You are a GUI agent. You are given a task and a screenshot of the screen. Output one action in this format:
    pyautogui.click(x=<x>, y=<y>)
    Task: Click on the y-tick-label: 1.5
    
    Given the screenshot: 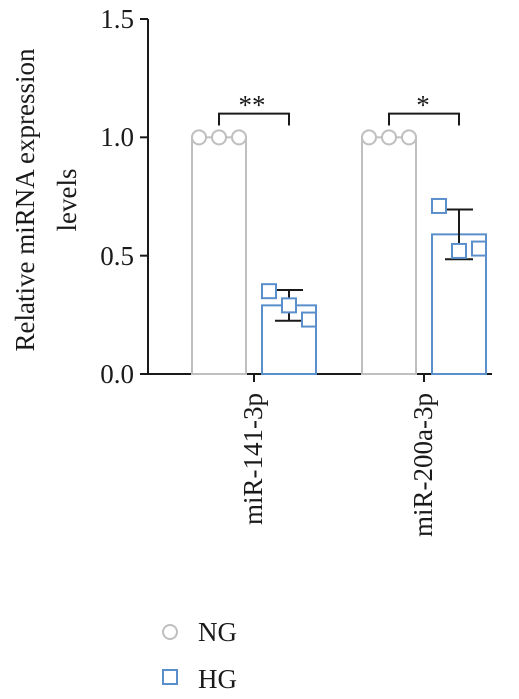 What is the action you would take?
    pyautogui.click(x=117, y=19)
    